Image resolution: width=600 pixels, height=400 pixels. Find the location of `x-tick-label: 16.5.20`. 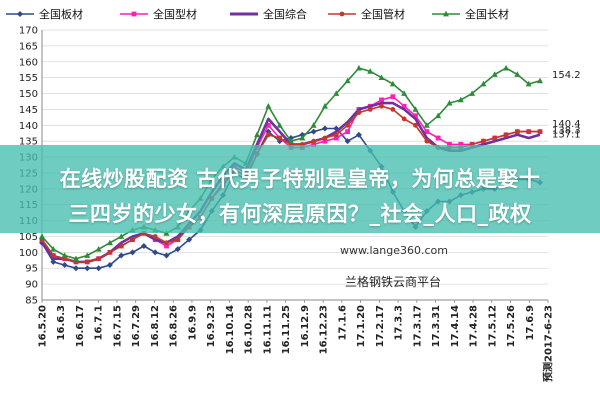

x-tick-label: 16.5.20 is located at coordinates (43, 326).